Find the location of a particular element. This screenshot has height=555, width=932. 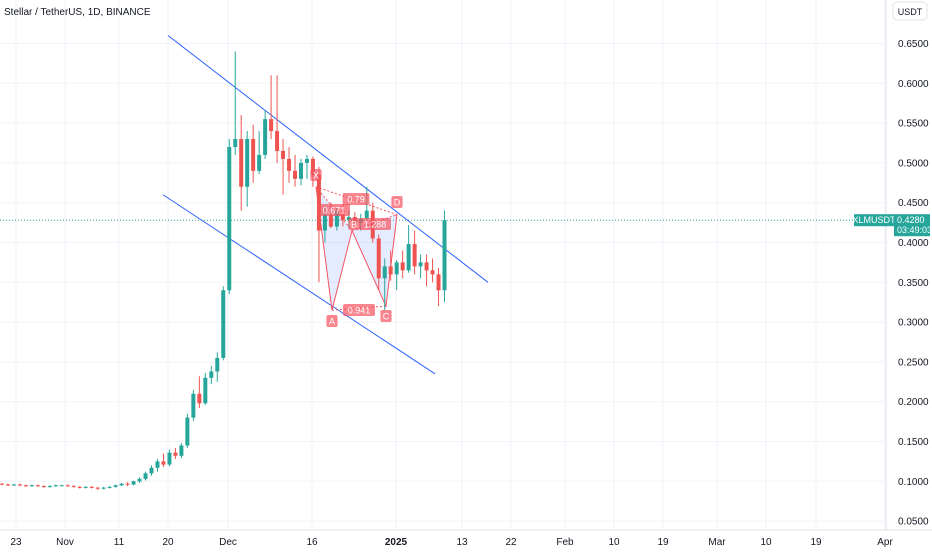

price-tick-label: 0.1000 is located at coordinates (913, 482).